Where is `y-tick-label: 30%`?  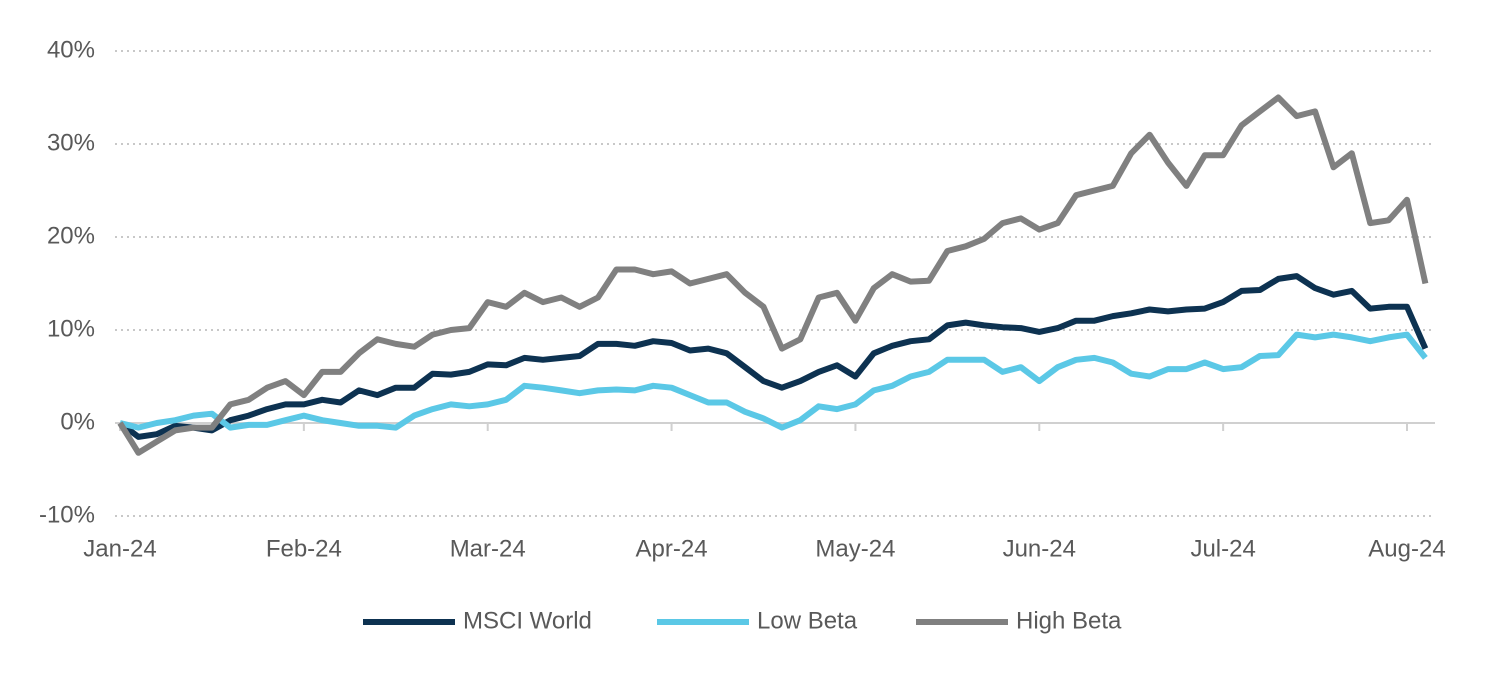
y-tick-label: 30% is located at coordinates (71, 142).